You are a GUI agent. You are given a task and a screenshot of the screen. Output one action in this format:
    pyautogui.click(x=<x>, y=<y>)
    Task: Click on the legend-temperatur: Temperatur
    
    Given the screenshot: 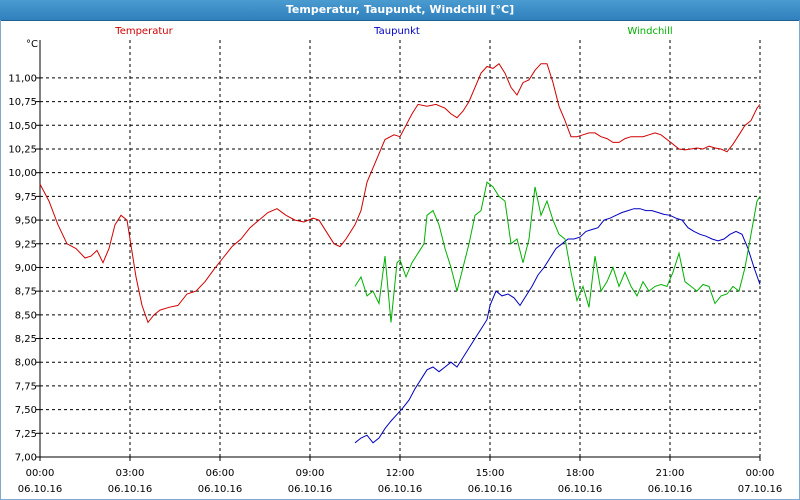 What is the action you would take?
    pyautogui.click(x=143, y=31)
    